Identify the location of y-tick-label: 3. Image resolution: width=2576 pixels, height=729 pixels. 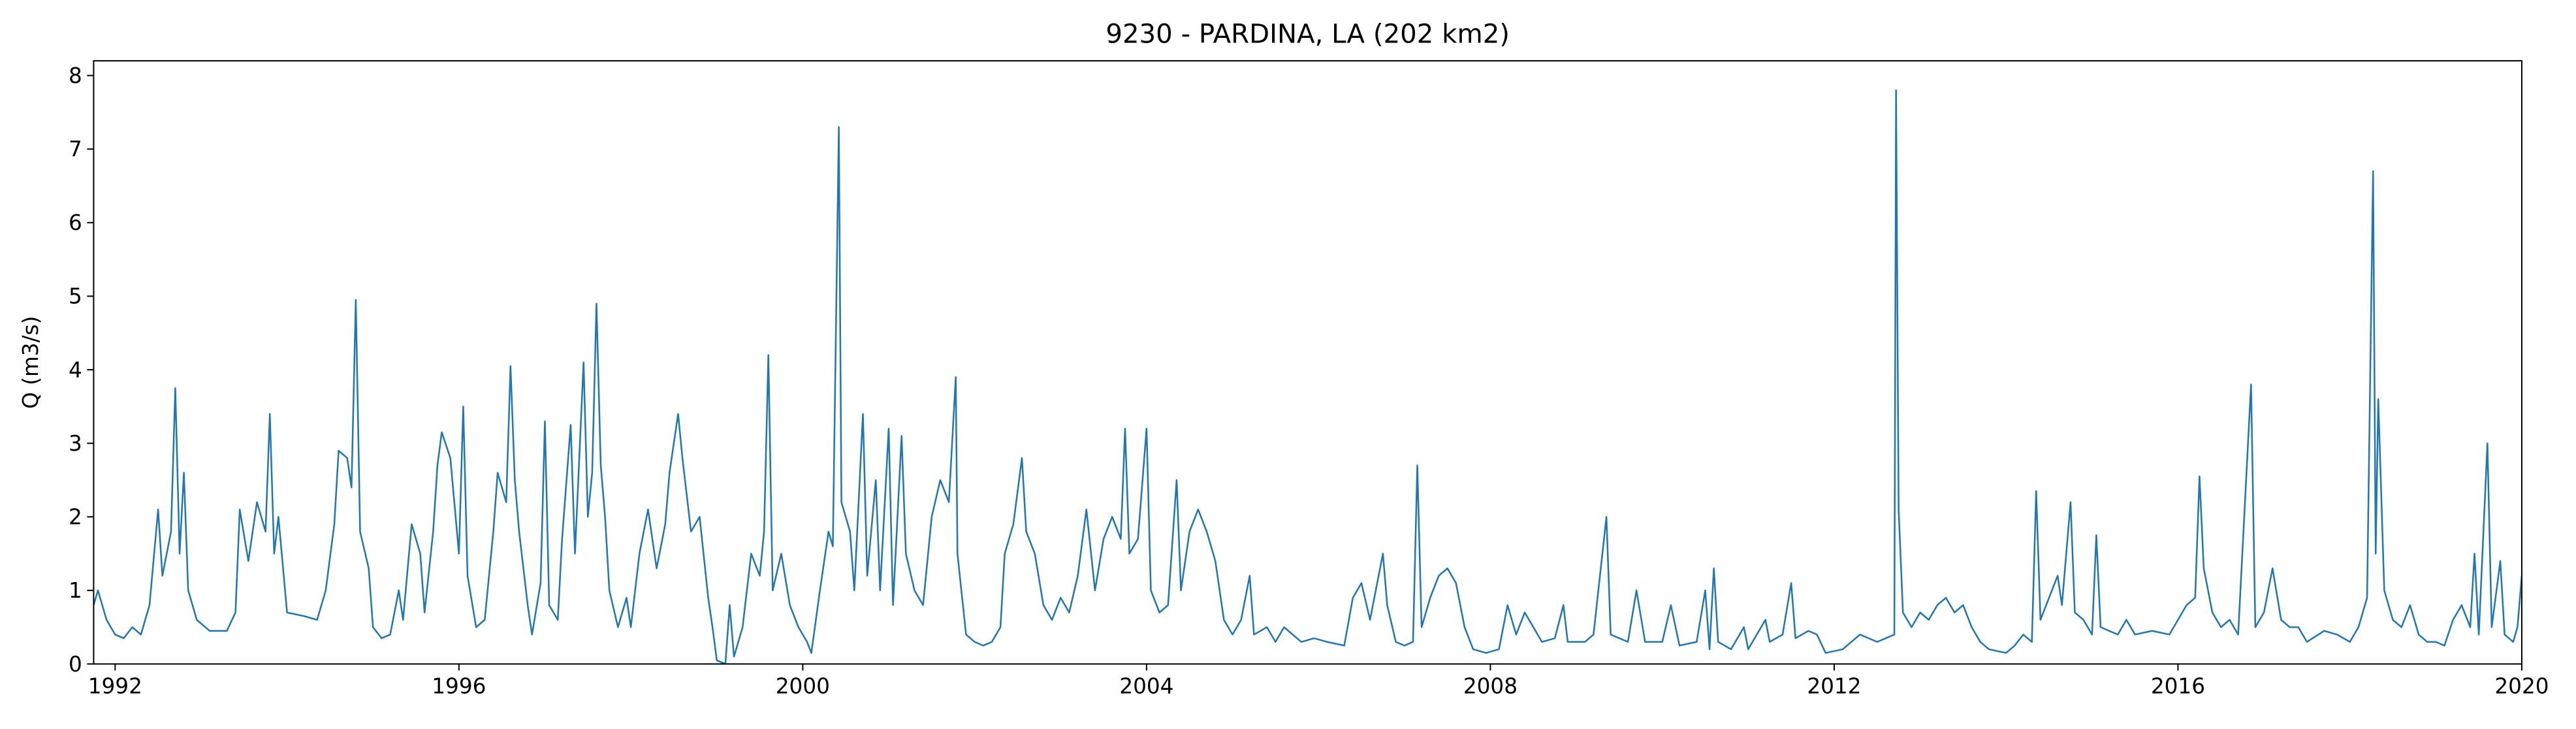
(75, 443).